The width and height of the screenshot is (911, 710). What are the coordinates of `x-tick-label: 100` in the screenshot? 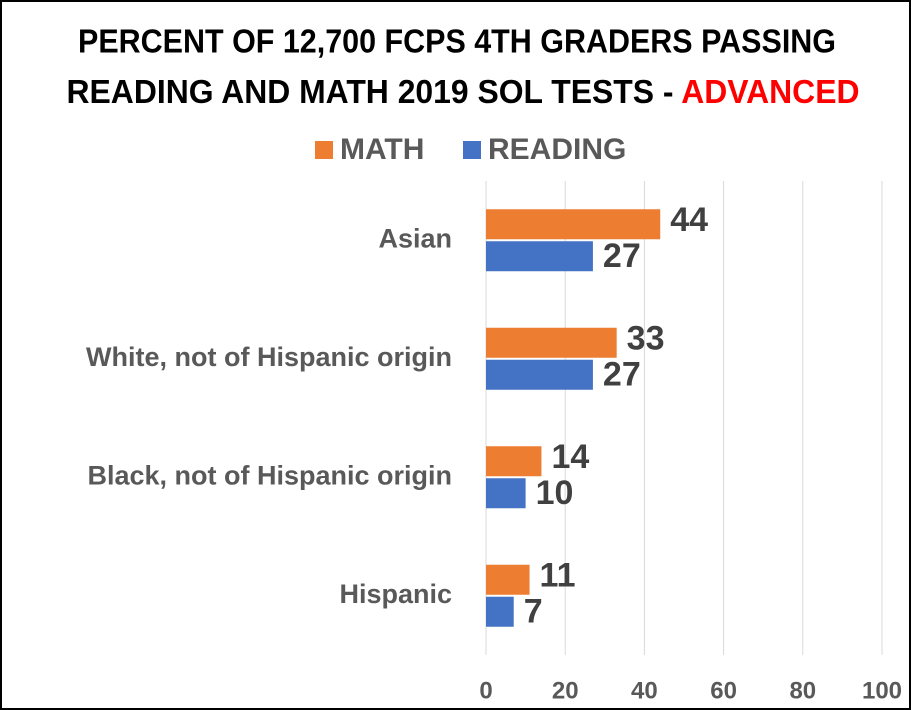 It's located at (882, 690).